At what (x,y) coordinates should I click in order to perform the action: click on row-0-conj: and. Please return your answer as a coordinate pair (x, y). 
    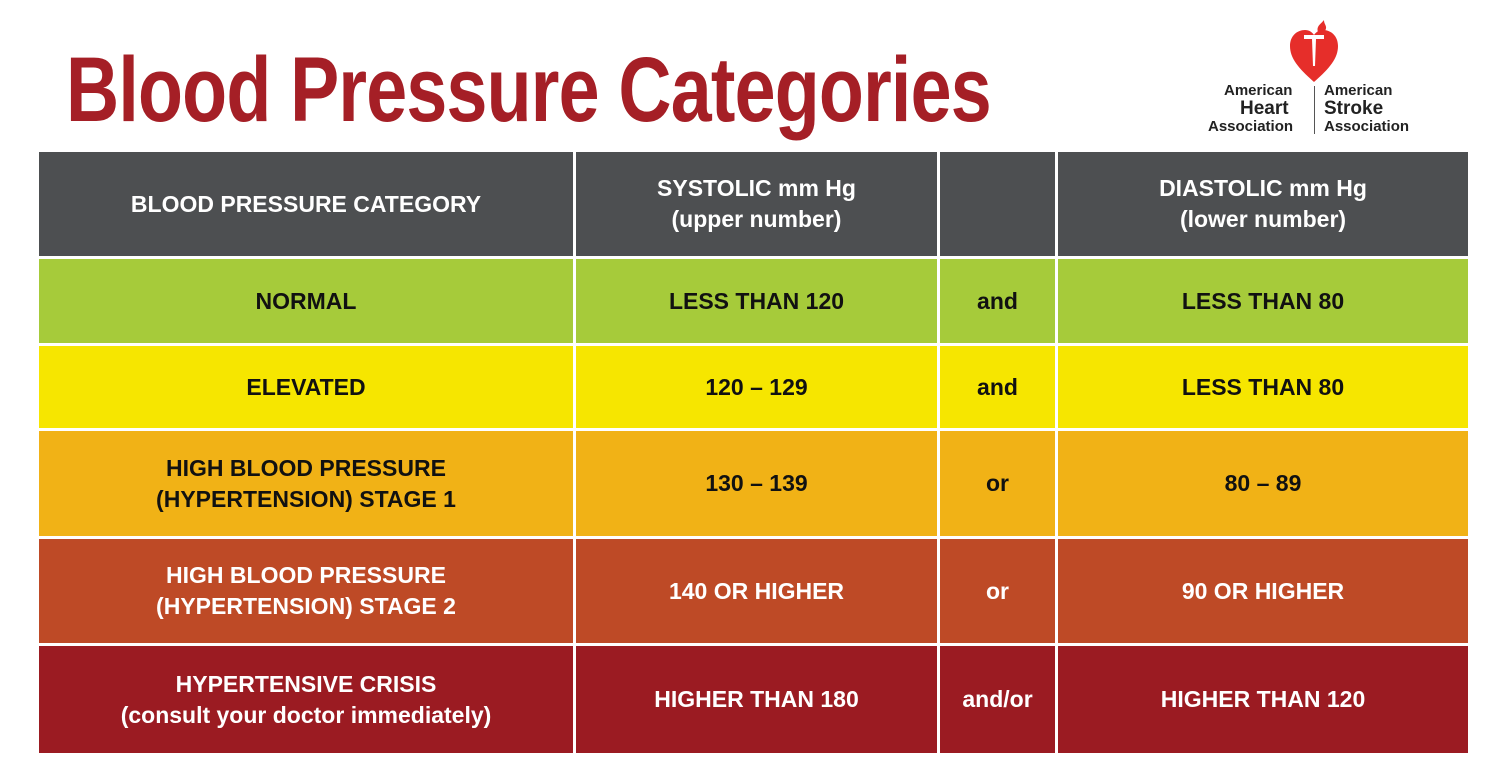
    Looking at the image, I should click on (997, 301).